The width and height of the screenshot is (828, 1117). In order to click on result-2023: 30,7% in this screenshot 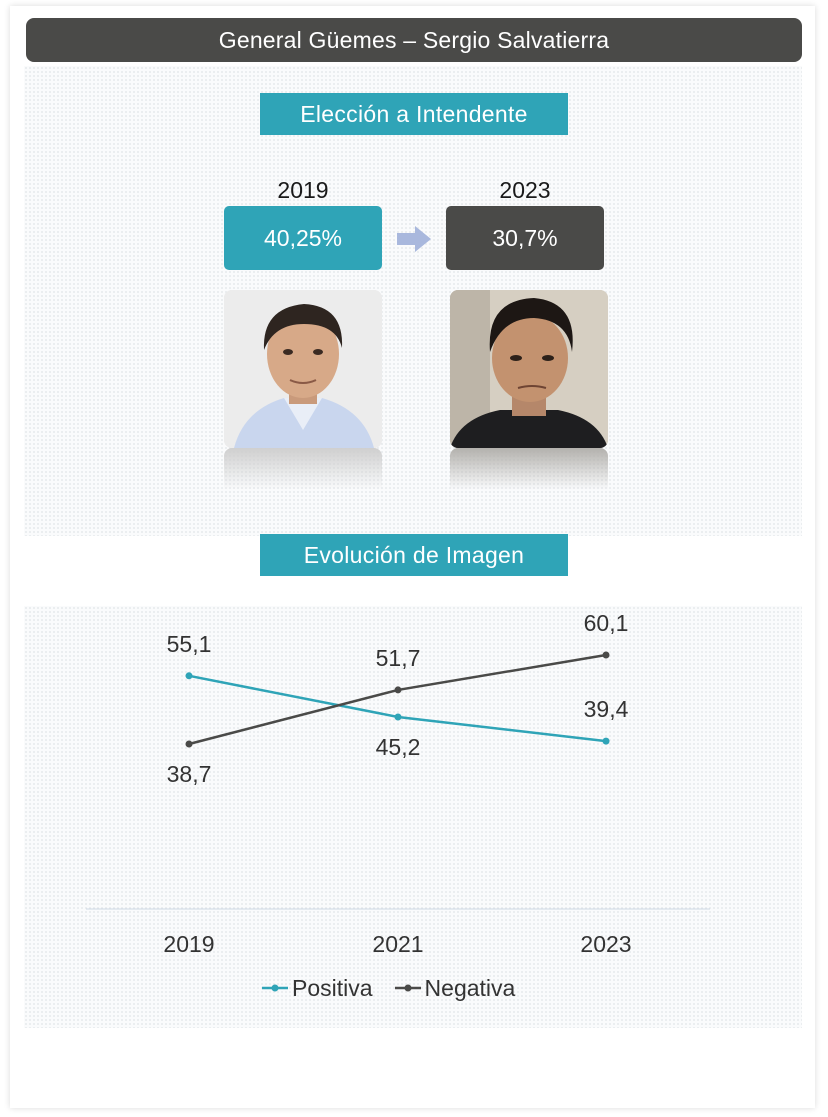, I will do `click(525, 238)`.